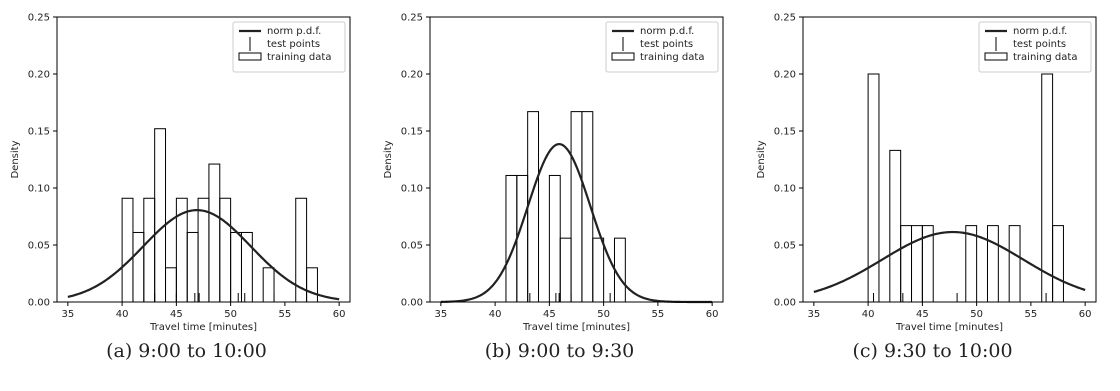  I want to click on caption-b: (b) 9:00 to 9:30, so click(559, 351).